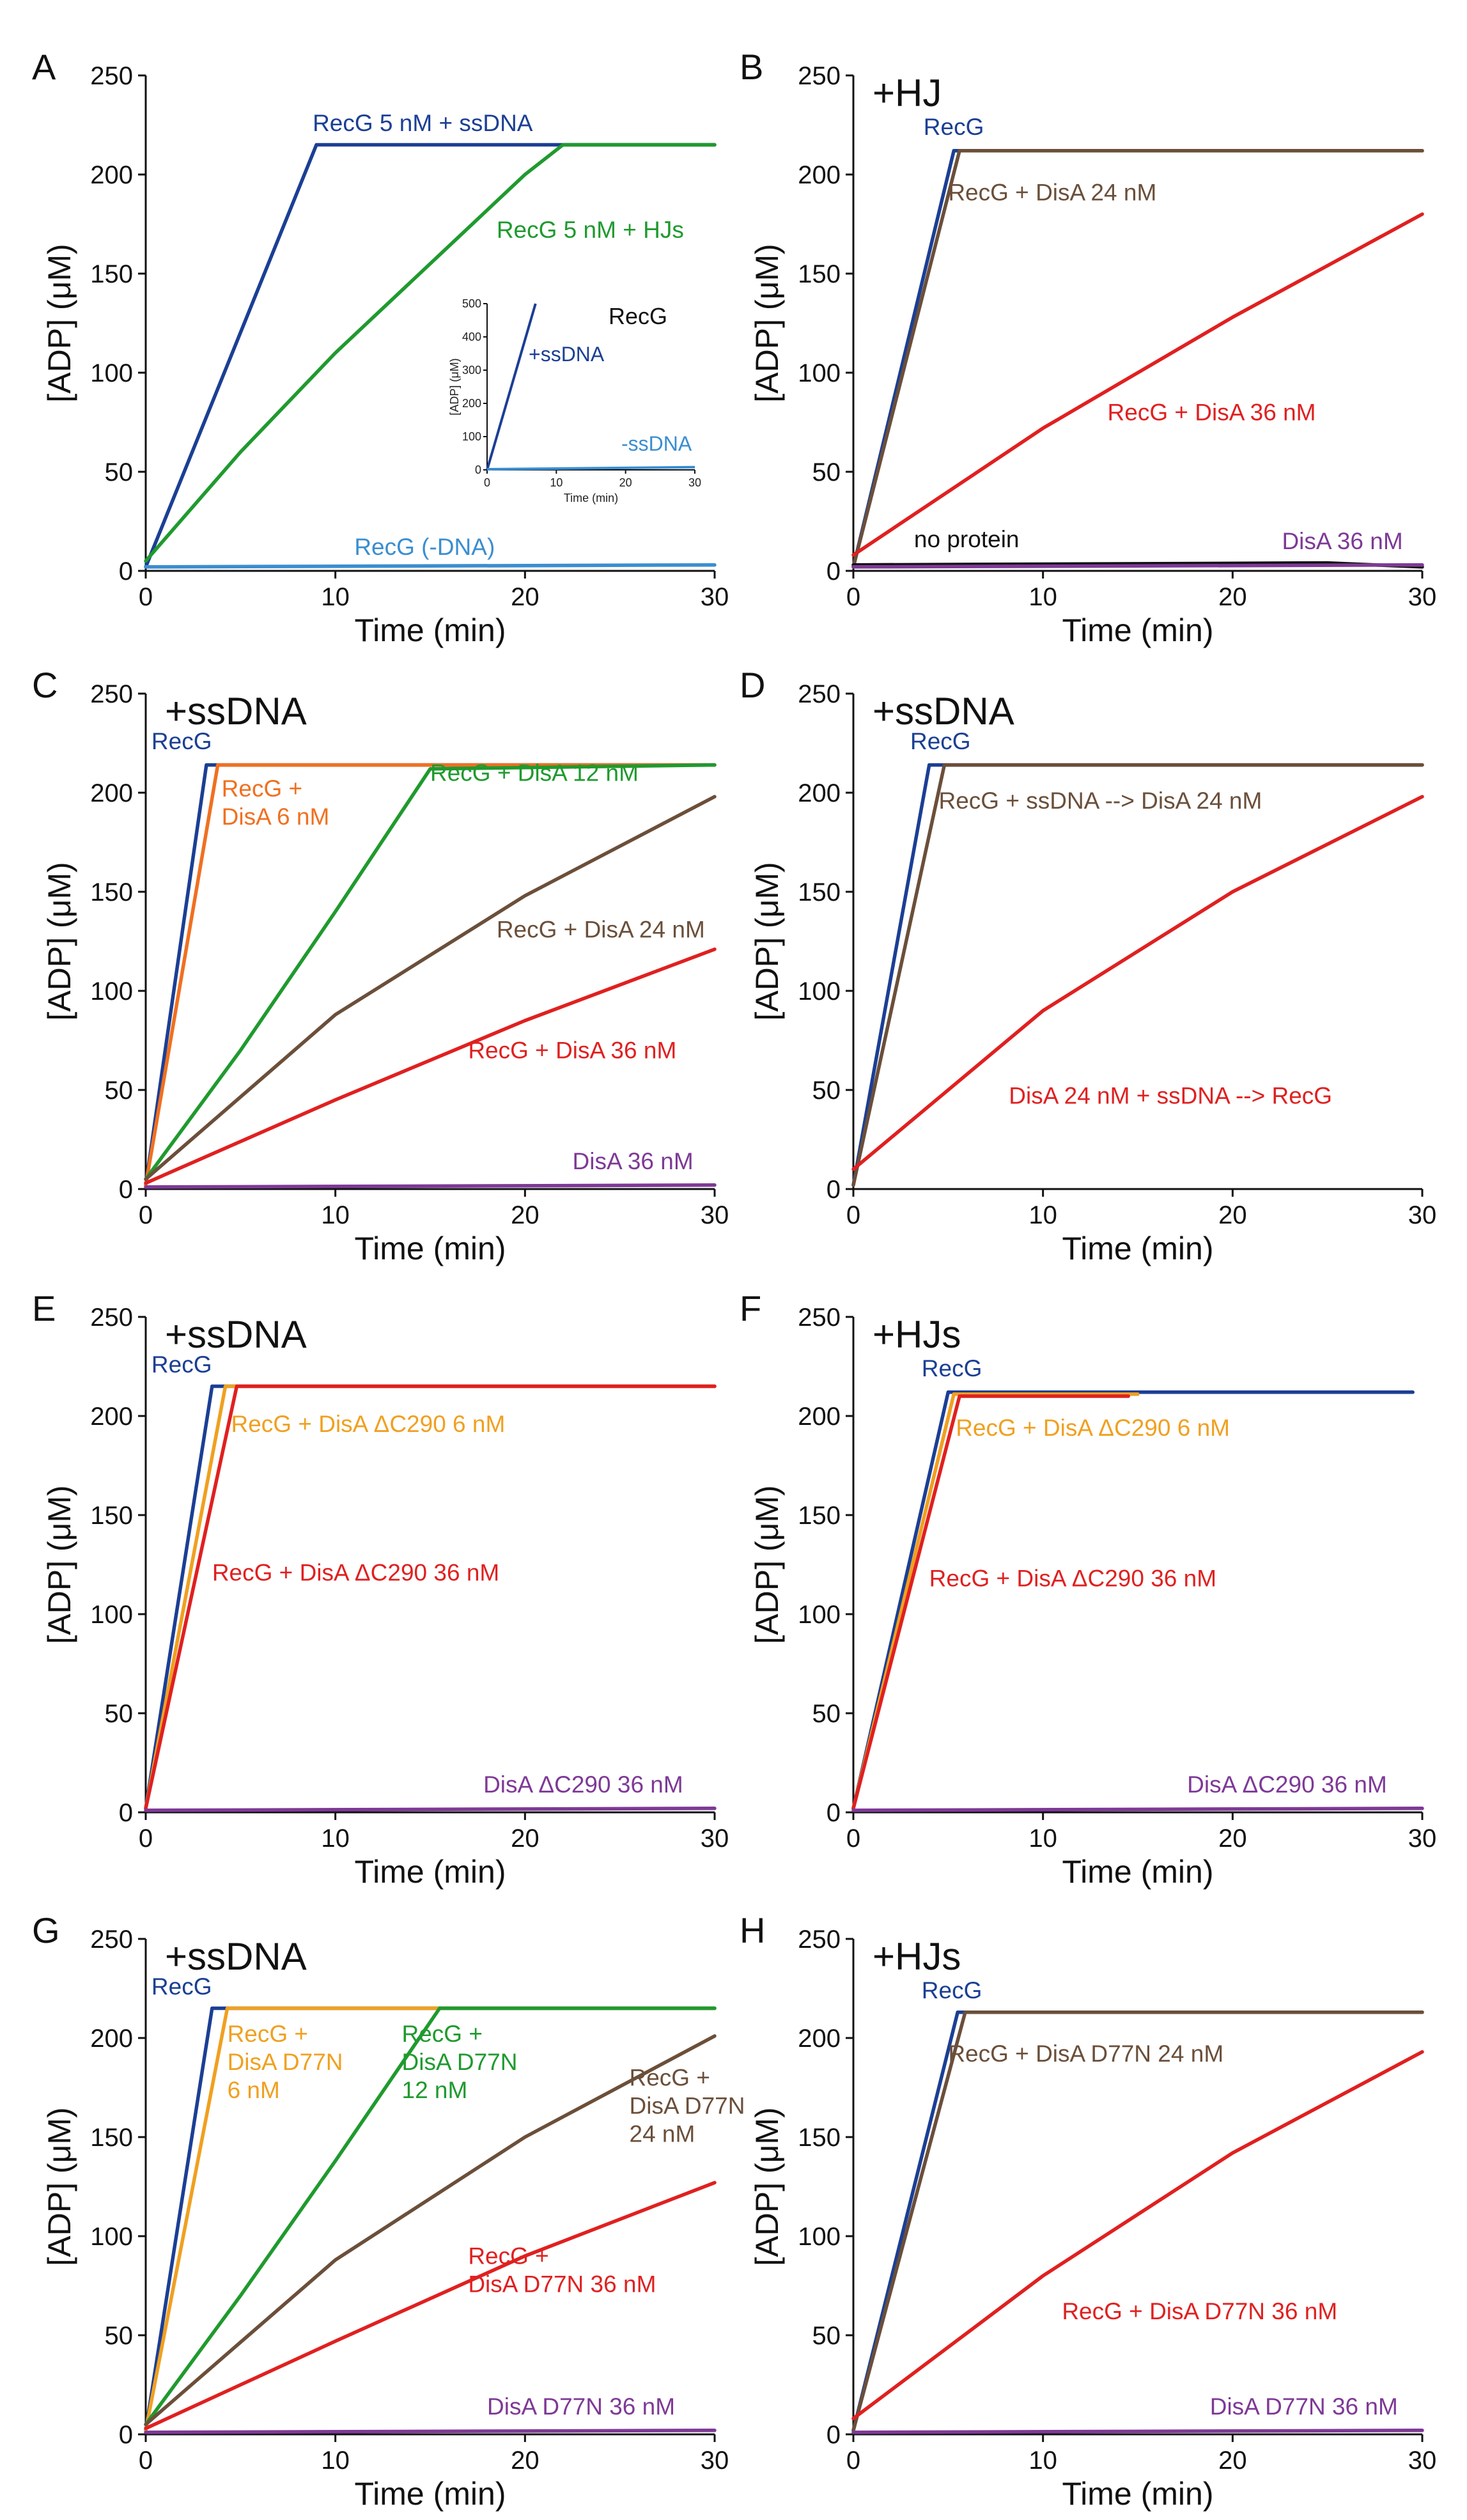  I want to click on series-line-recg-disa-6-nm, so click(430, 975).